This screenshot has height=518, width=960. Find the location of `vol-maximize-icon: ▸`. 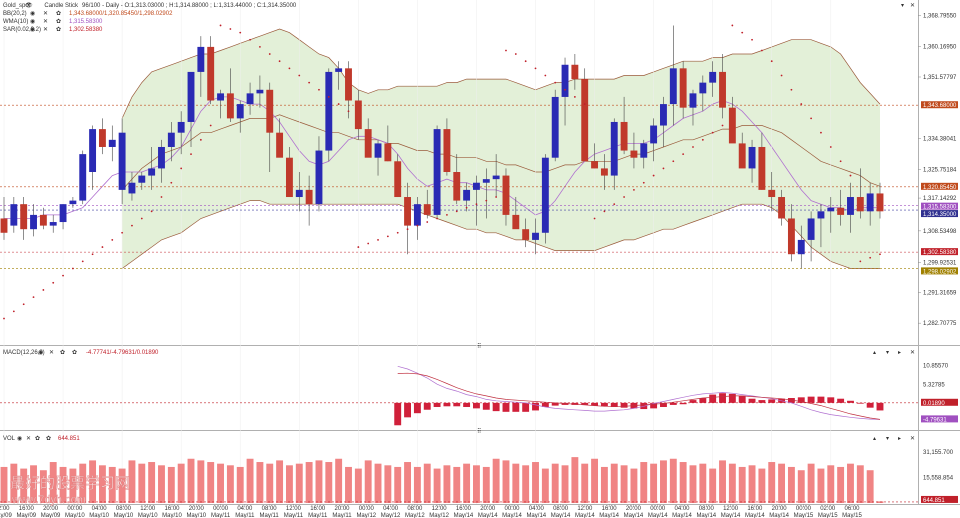

vol-maximize-icon: ▸ is located at coordinates (899, 439).